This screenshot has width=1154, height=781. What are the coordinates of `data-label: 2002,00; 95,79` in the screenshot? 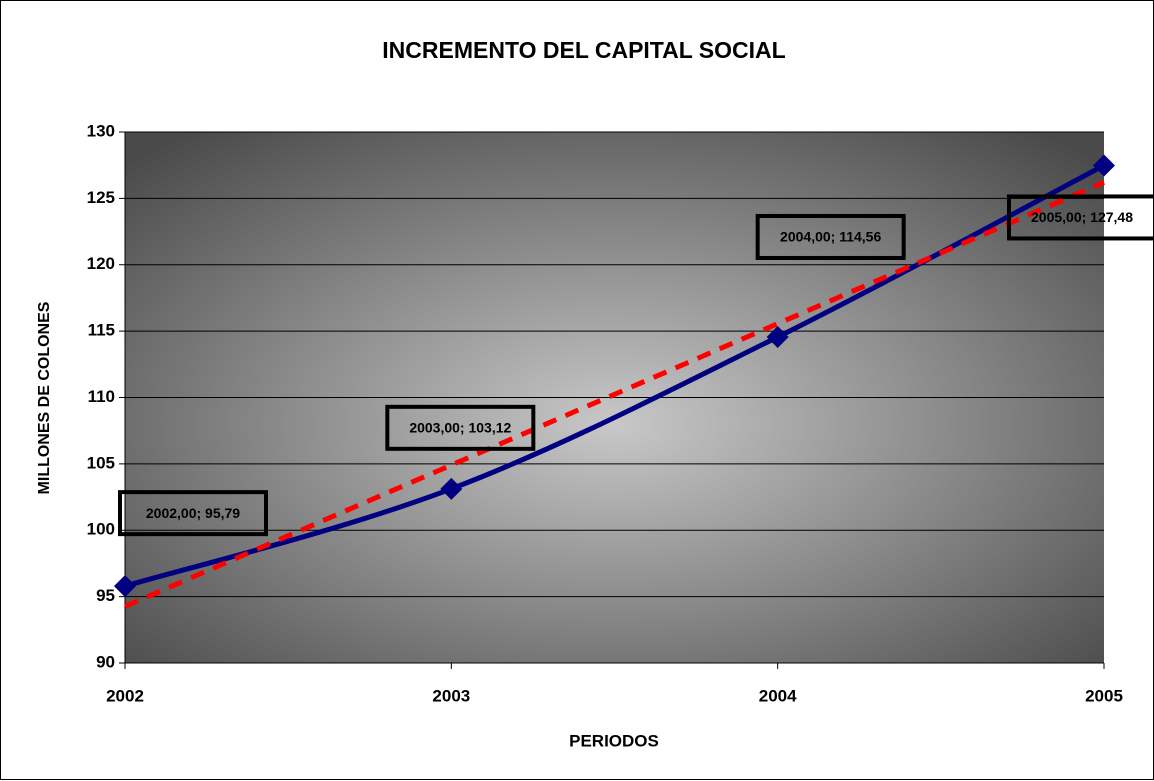 It's located at (193, 513).